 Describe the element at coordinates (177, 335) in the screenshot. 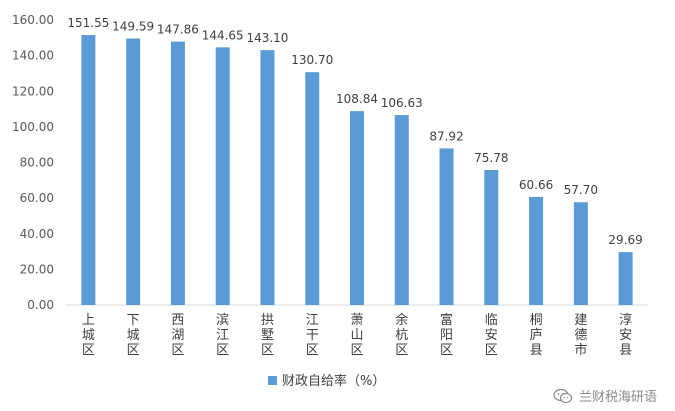

I see `x-tick-label: 西湖区` at that location.